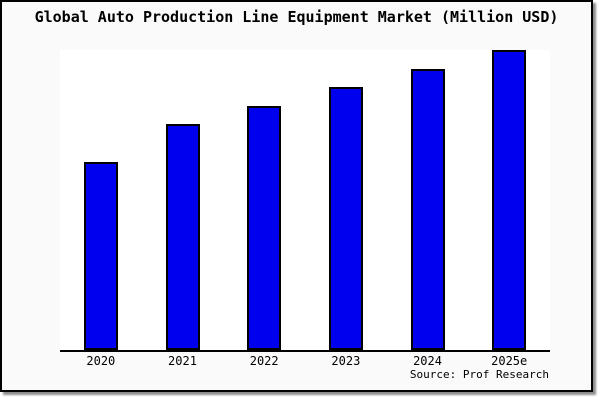 This screenshot has height=400, width=600. I want to click on x-axis-label-2021: 2021, so click(182, 361).